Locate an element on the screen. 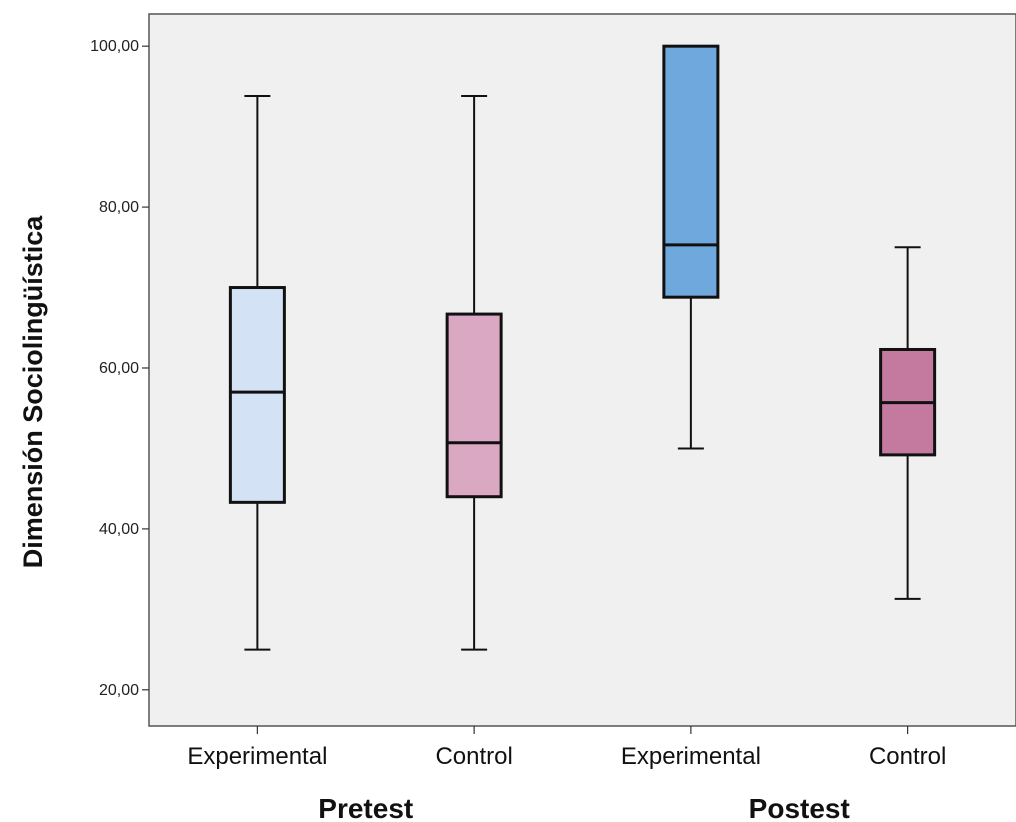  y-tick-label: 80,00 is located at coordinates (119, 207).